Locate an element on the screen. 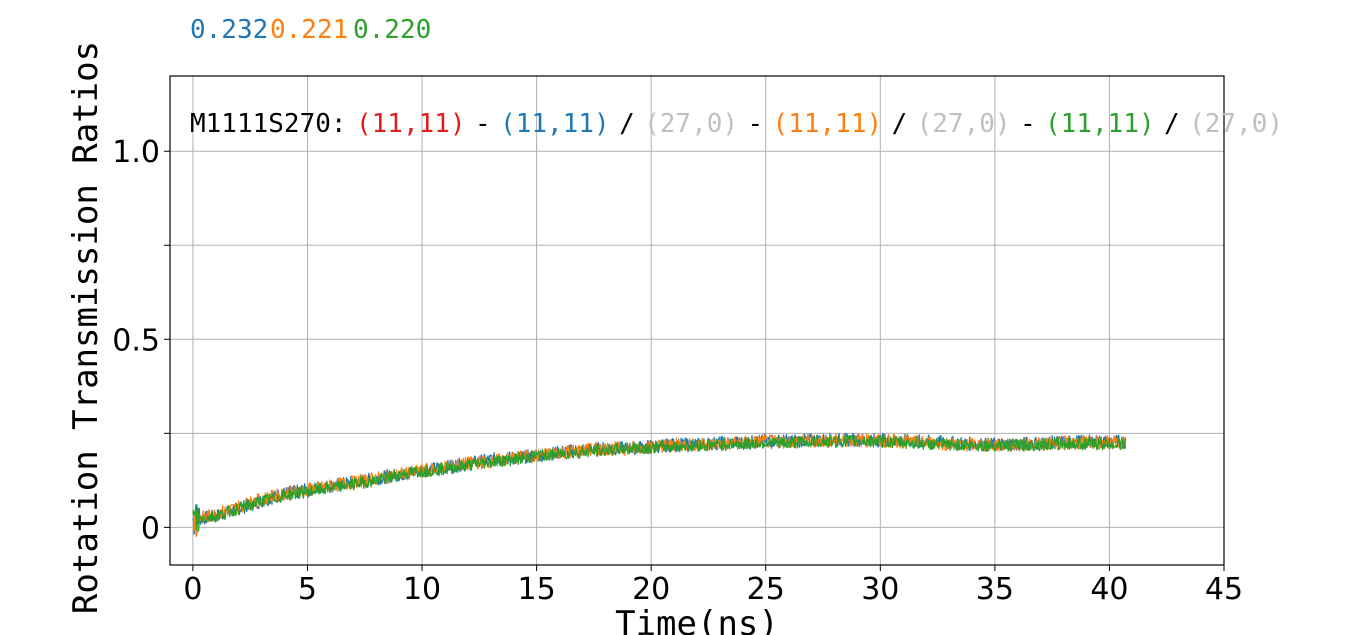 The width and height of the screenshot is (1360, 635). top-values: 0.232 0.221 0.220 is located at coordinates (310, 30).